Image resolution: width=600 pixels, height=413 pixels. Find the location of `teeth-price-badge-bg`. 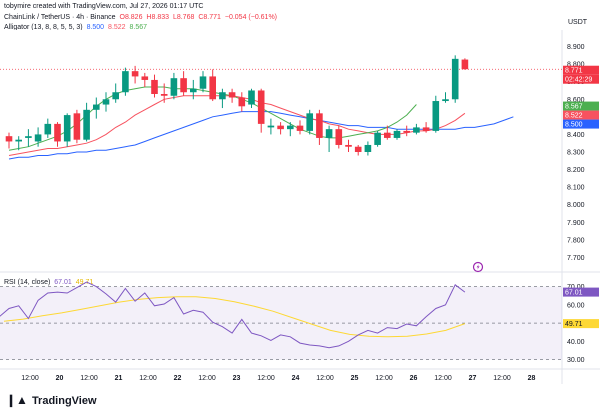

teeth-price-badge-bg is located at coordinates (581, 115).